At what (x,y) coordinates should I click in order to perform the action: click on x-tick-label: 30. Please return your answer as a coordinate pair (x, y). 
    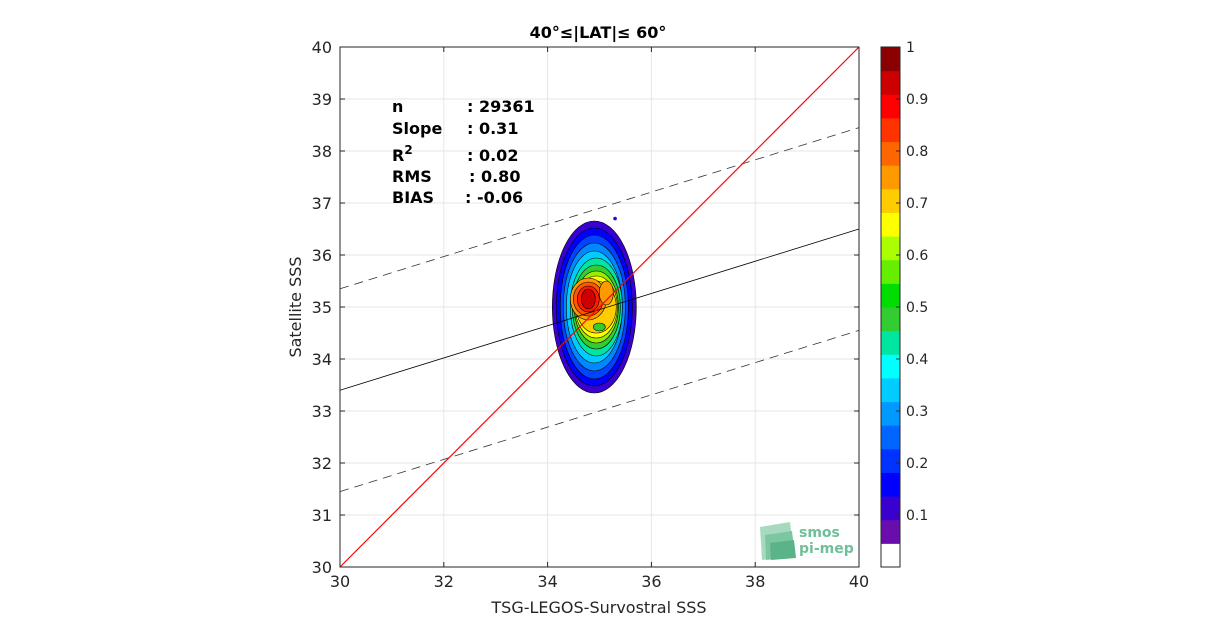
    Looking at the image, I should click on (340, 581).